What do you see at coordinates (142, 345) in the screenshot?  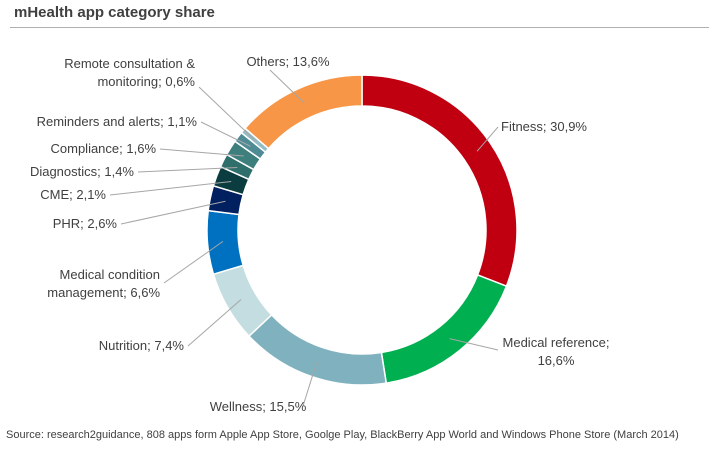 I see `data-label: Nutrition; 7,4%` at bounding box center [142, 345].